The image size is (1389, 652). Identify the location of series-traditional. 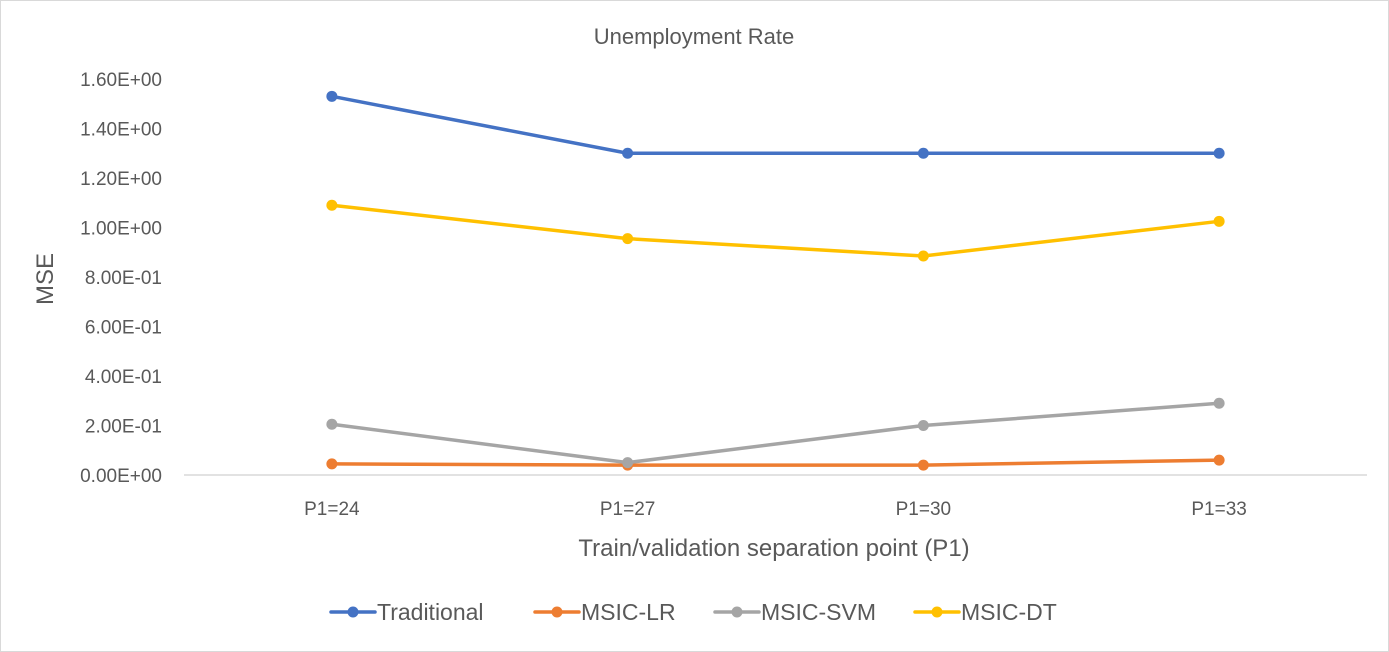
(775, 124).